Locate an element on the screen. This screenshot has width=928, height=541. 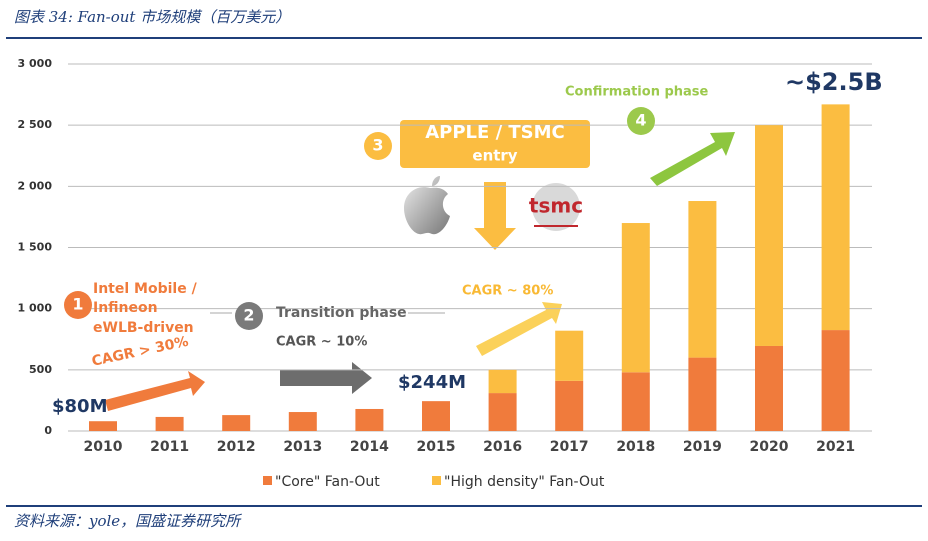
legend-label: "Core" Fan-Out is located at coordinates (327, 482).